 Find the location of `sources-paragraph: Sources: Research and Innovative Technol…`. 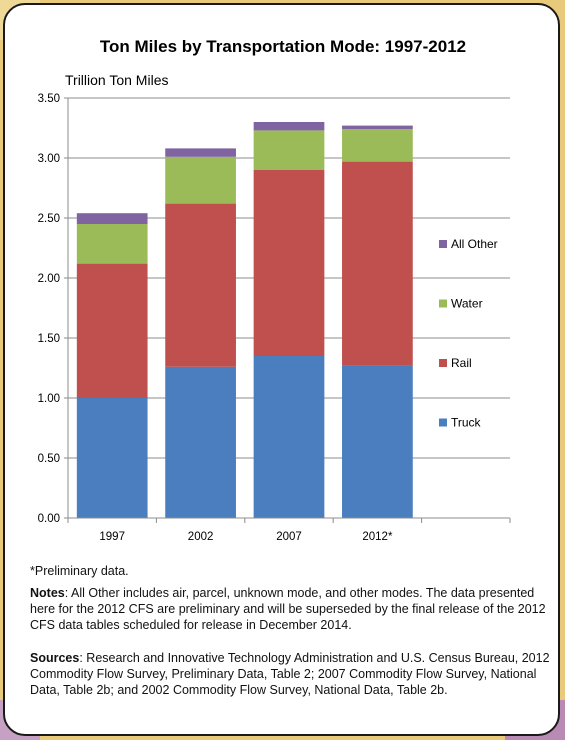

sources-paragraph: Sources: Research and Innovative Technol… is located at coordinates (290, 674).